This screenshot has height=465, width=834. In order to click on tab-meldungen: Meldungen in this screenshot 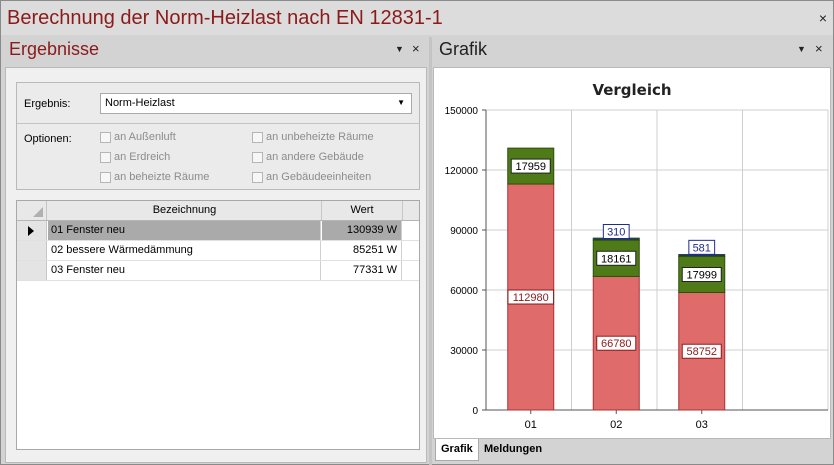, I will do `click(513, 449)`.